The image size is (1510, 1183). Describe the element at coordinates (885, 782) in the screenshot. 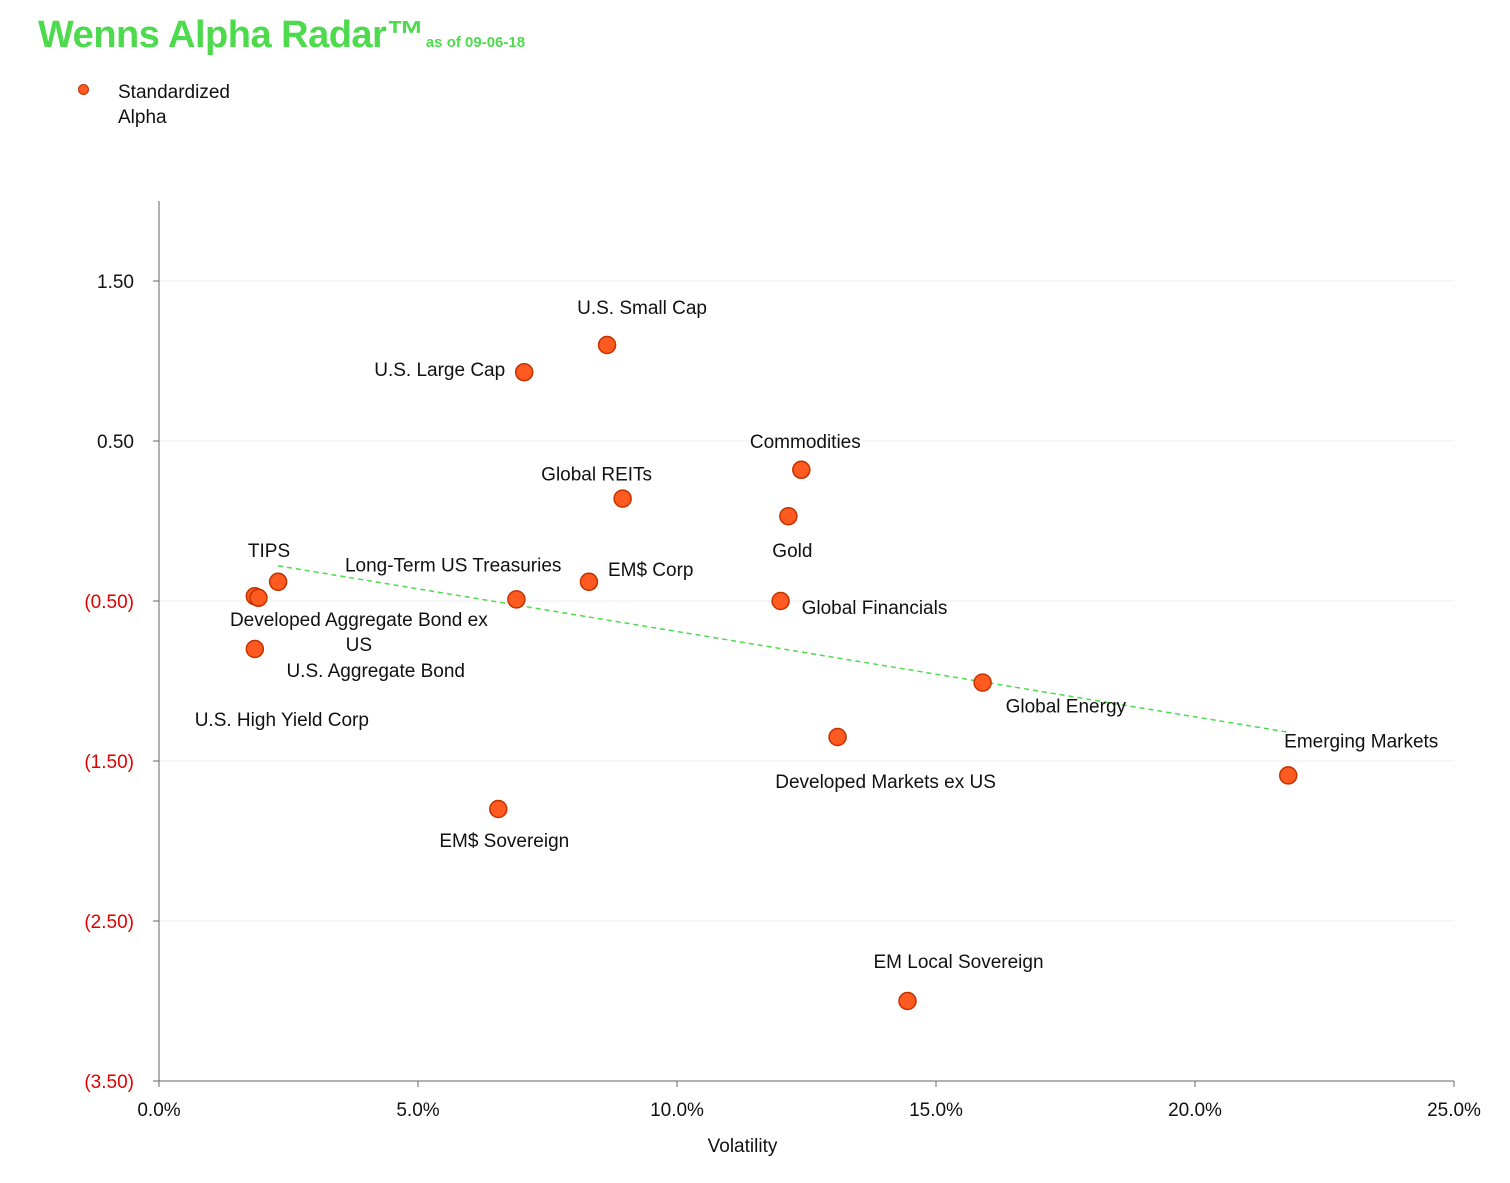

I see `point-label: Developed Markets ex US` at that location.